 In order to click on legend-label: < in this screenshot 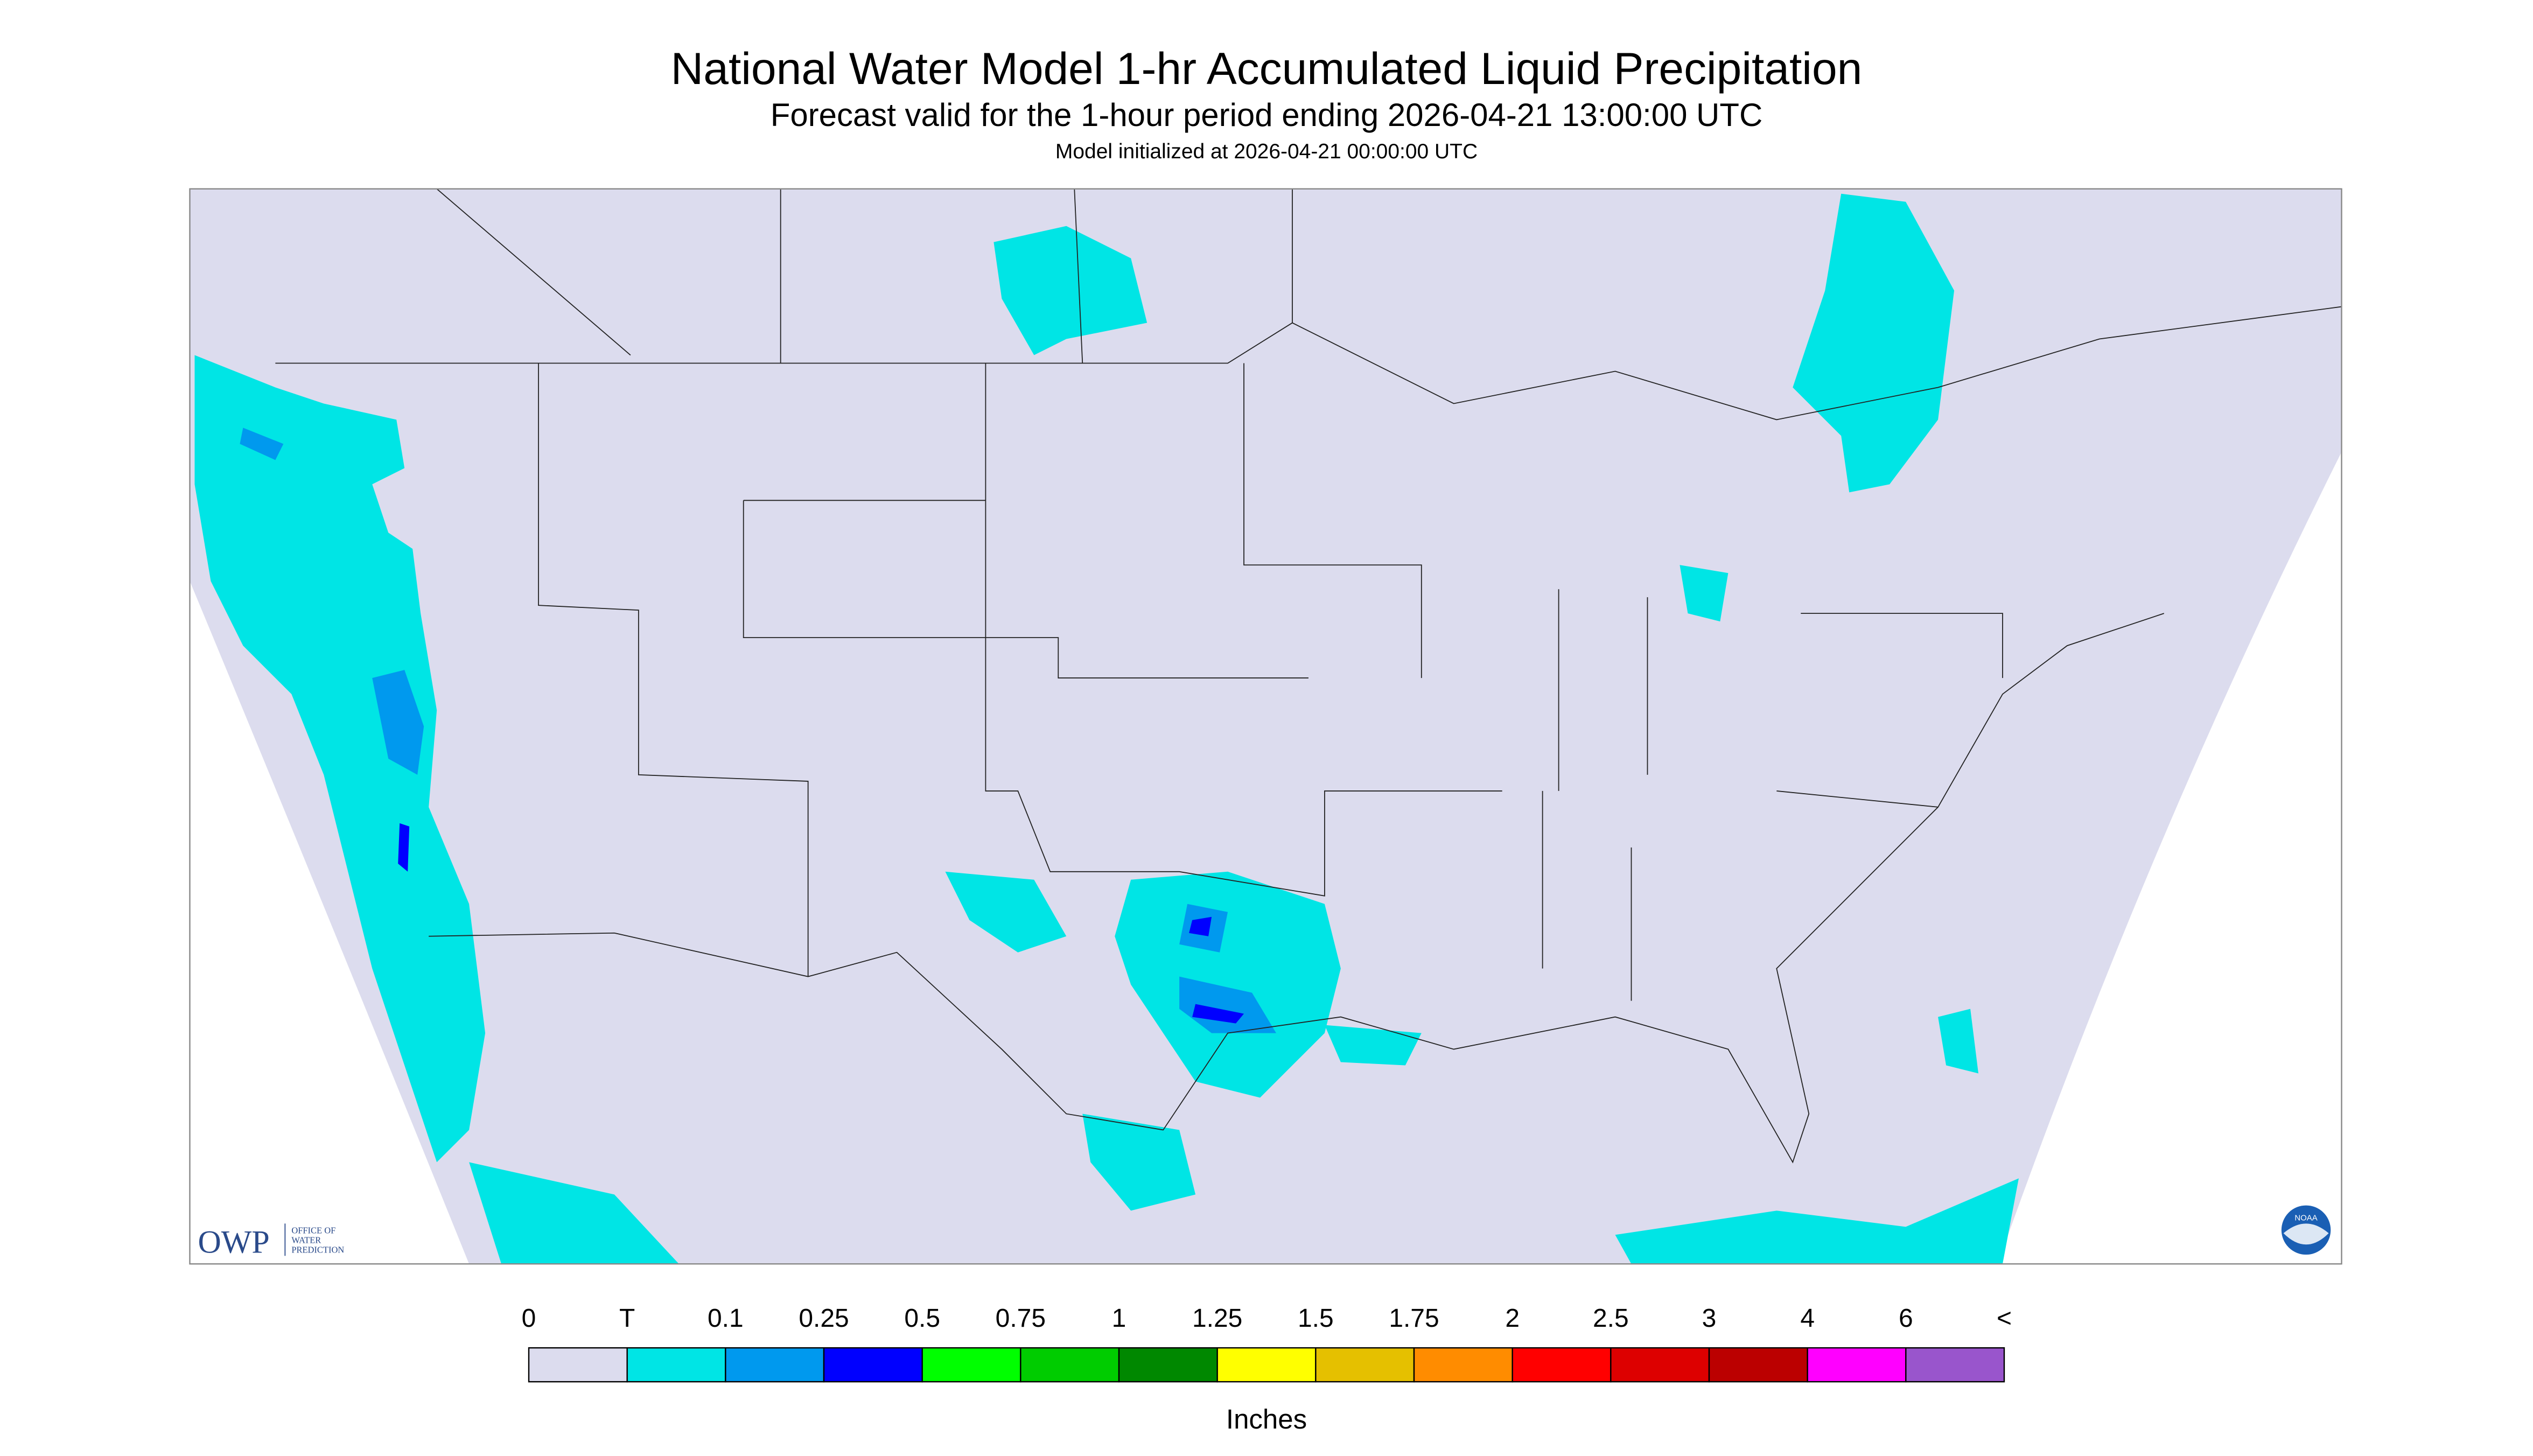, I will do `click(2004, 1318)`.